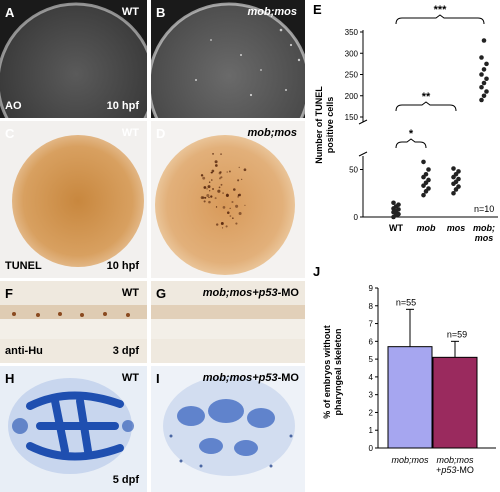 This screenshot has width=500, height=492. Describe the element at coordinates (371, 306) in the screenshot. I see `y-tick-label: 8` at that location.